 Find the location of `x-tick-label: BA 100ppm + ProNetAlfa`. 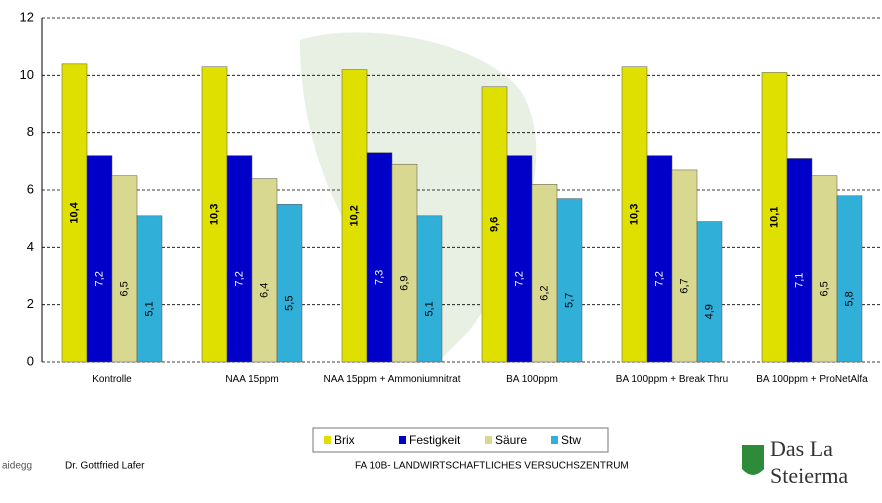

x-tick-label: BA 100ppm + ProNetAlfa is located at coordinates (812, 379).